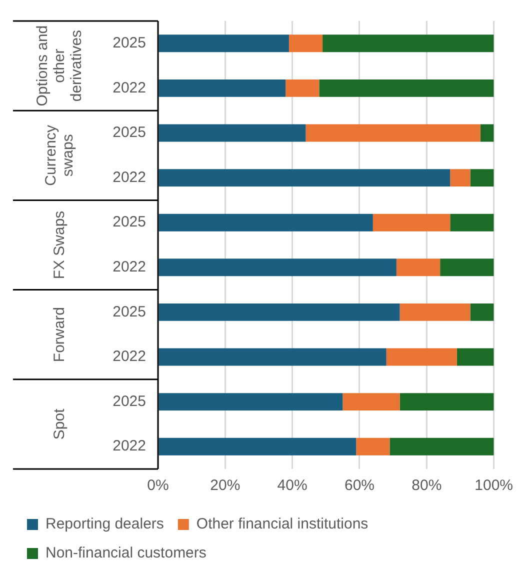 The width and height of the screenshot is (521, 571). Describe the element at coordinates (359, 485) in the screenshot. I see `x-tick-label: 60%` at that location.